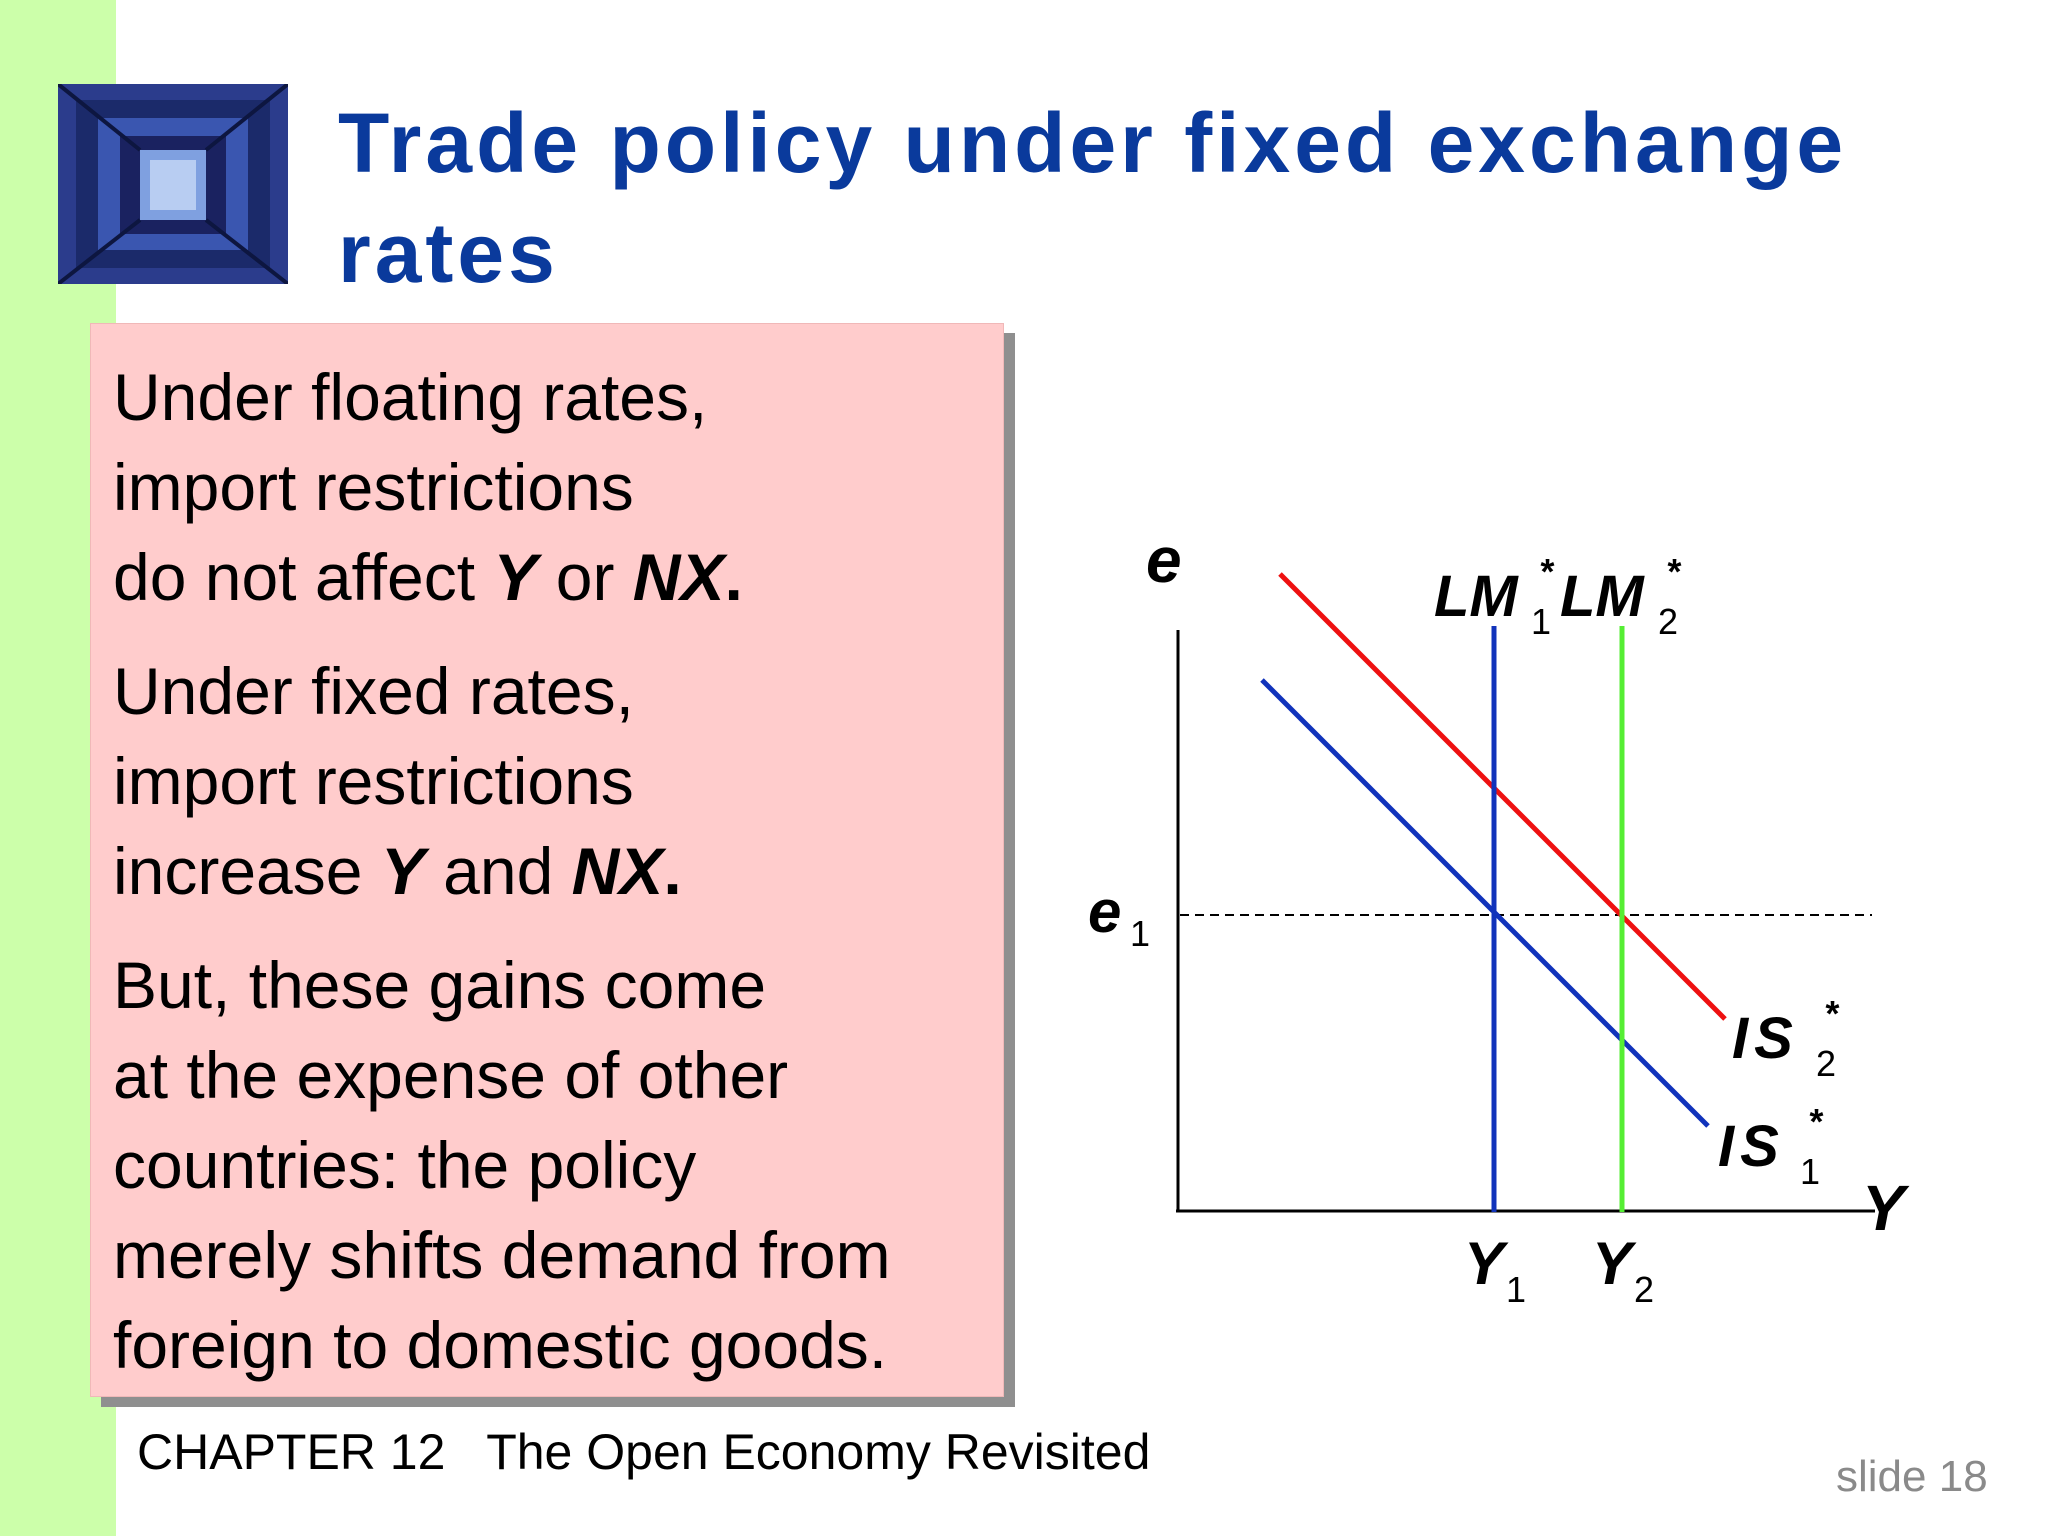 This screenshot has width=2048, height=1536. I want to click on is2-curve, so click(1502, 796).